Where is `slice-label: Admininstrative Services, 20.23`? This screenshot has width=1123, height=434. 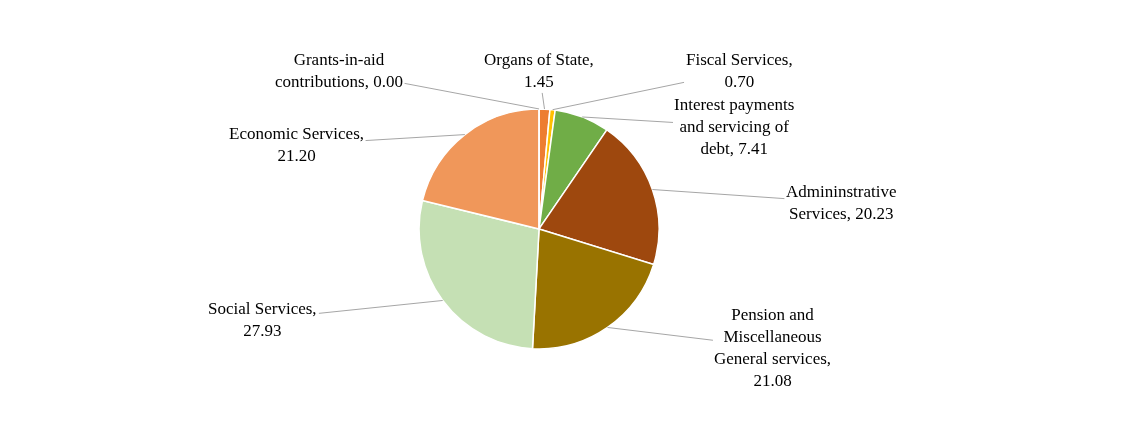 slice-label: Admininstrative Services, 20.23 is located at coordinates (841, 203).